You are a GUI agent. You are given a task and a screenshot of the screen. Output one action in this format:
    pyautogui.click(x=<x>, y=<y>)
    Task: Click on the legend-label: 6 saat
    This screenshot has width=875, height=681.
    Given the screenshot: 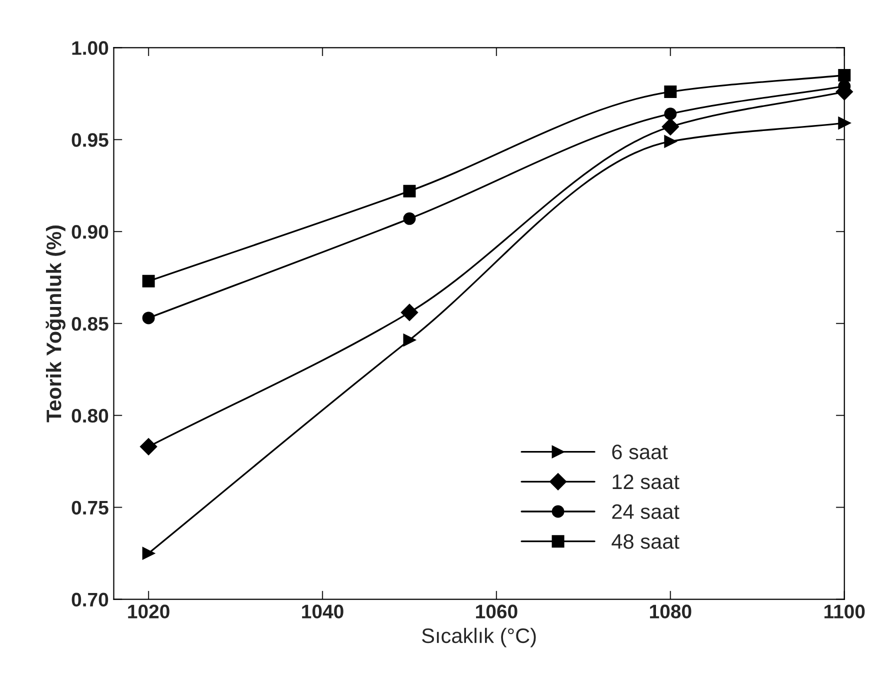 What is the action you would take?
    pyautogui.click(x=640, y=452)
    